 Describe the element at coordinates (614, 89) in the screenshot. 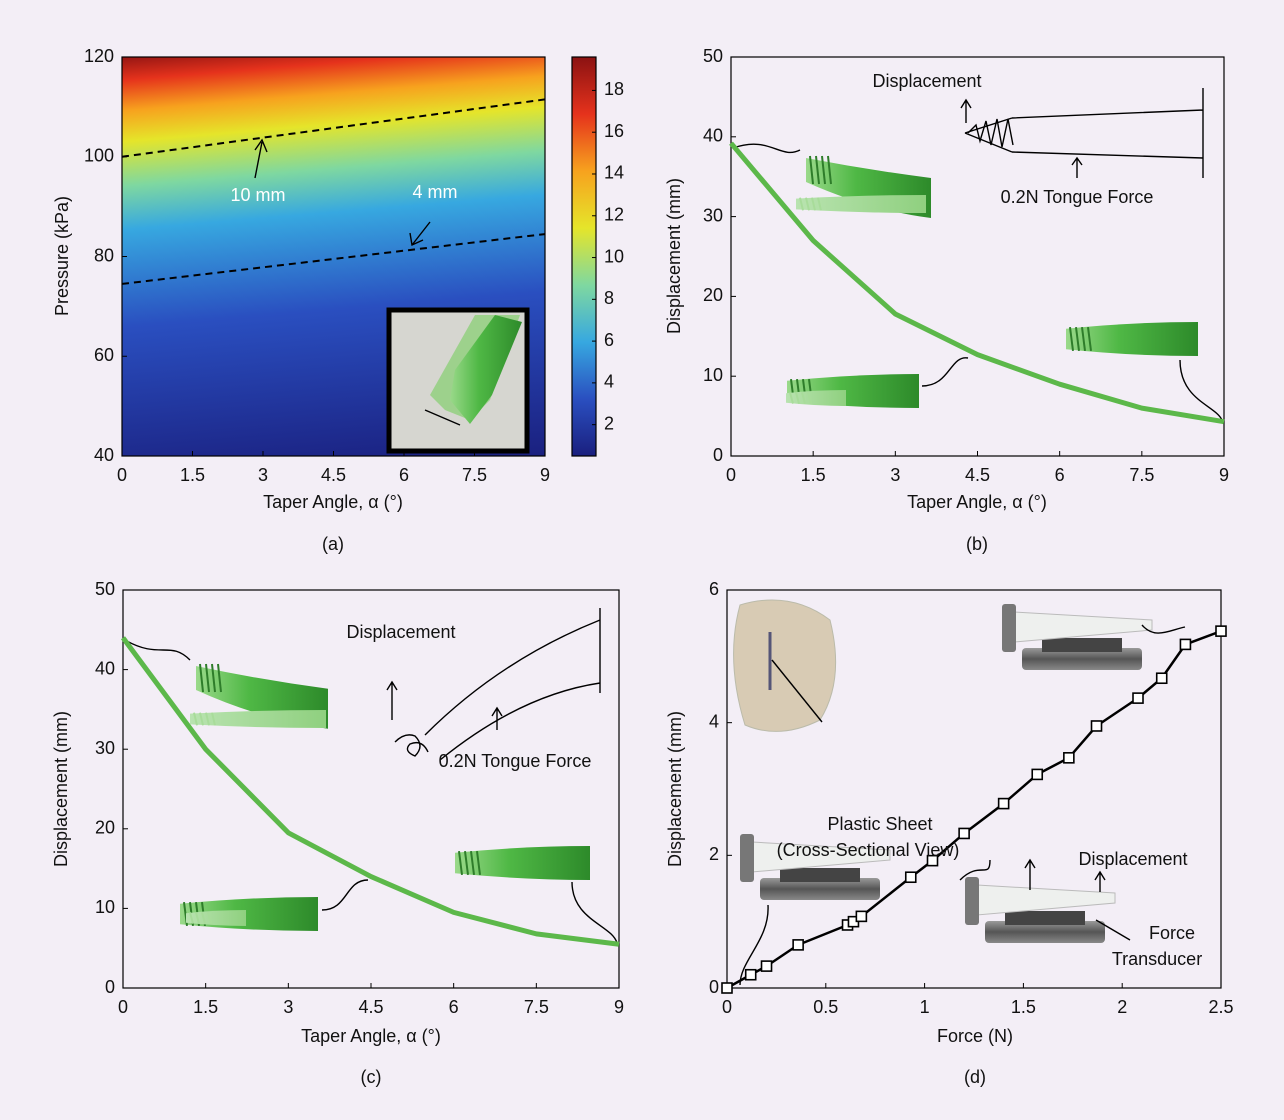

I see `colorbar-tick-label: 18` at that location.